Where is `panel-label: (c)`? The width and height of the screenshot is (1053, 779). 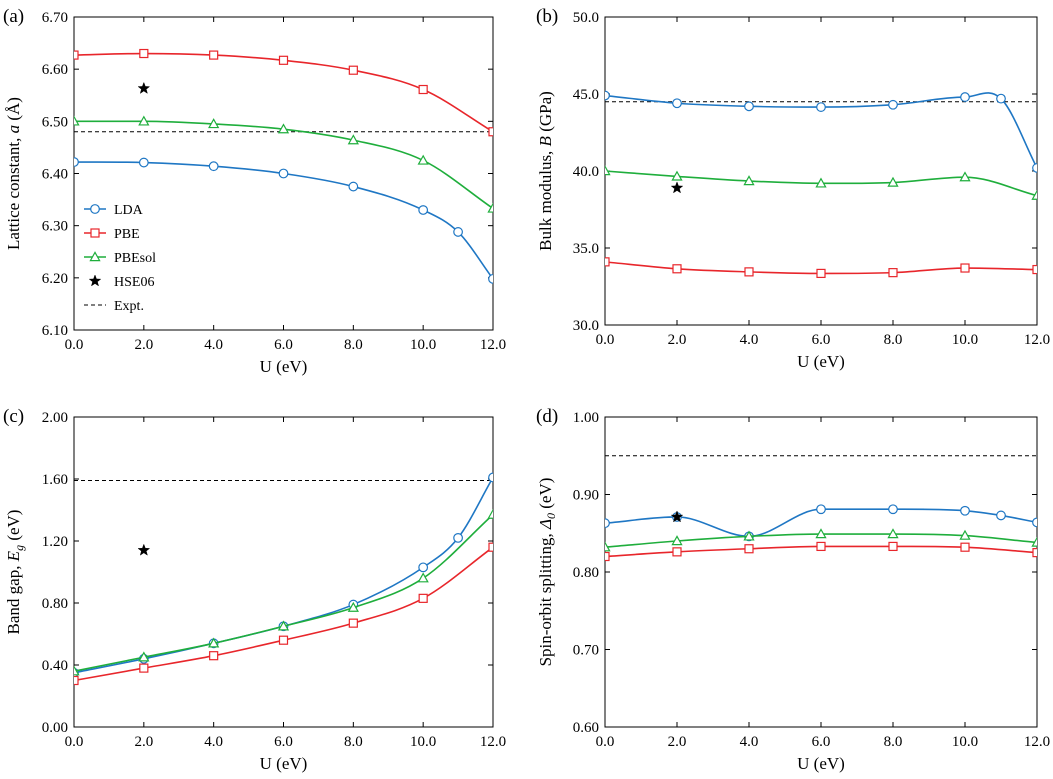
panel-label: (c) is located at coordinates (13, 416).